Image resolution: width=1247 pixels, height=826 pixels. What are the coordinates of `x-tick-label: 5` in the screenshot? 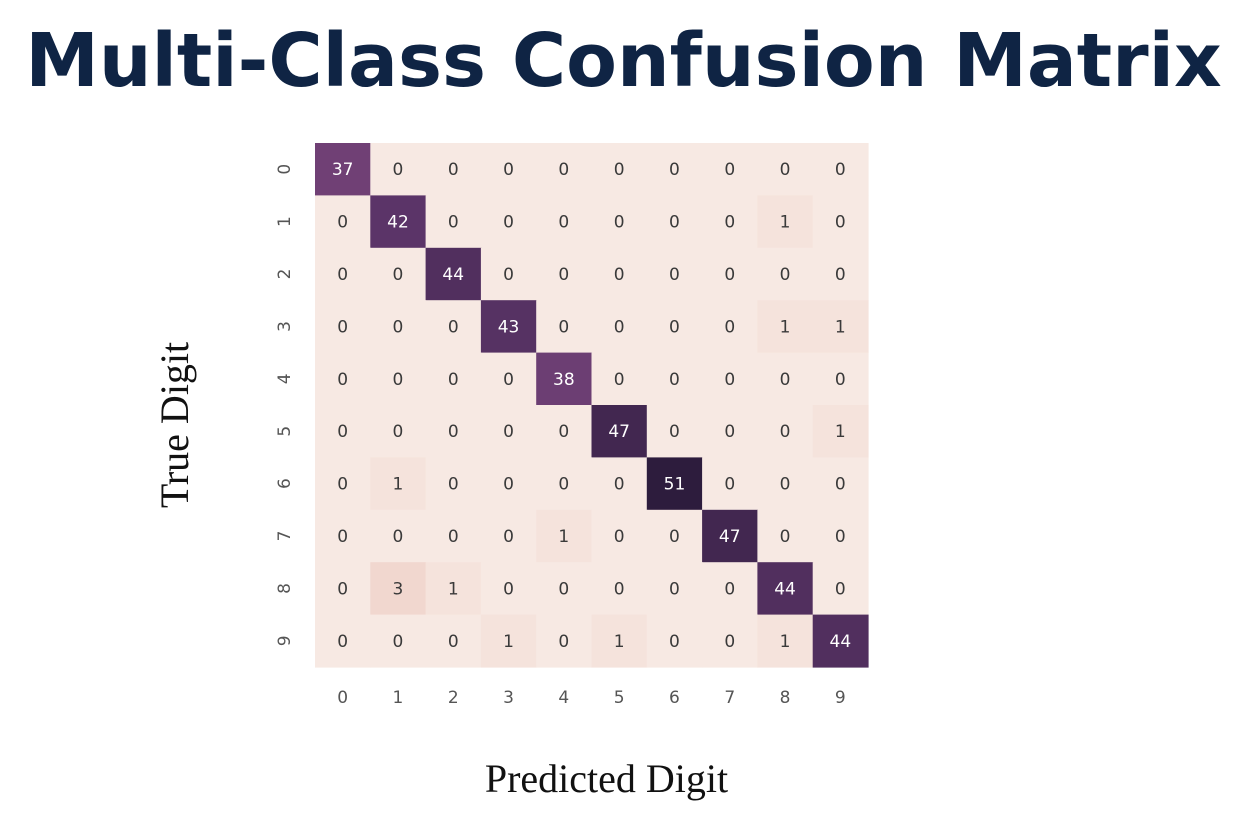 It's located at (619, 698).